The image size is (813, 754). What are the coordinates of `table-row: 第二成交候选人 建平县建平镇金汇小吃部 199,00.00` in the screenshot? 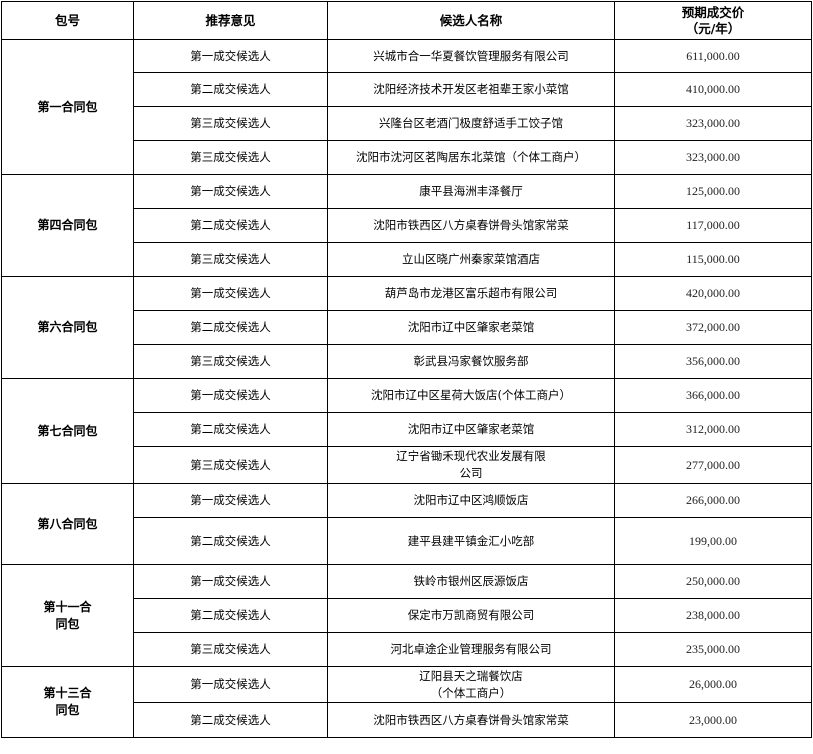 It's located at (407, 541).